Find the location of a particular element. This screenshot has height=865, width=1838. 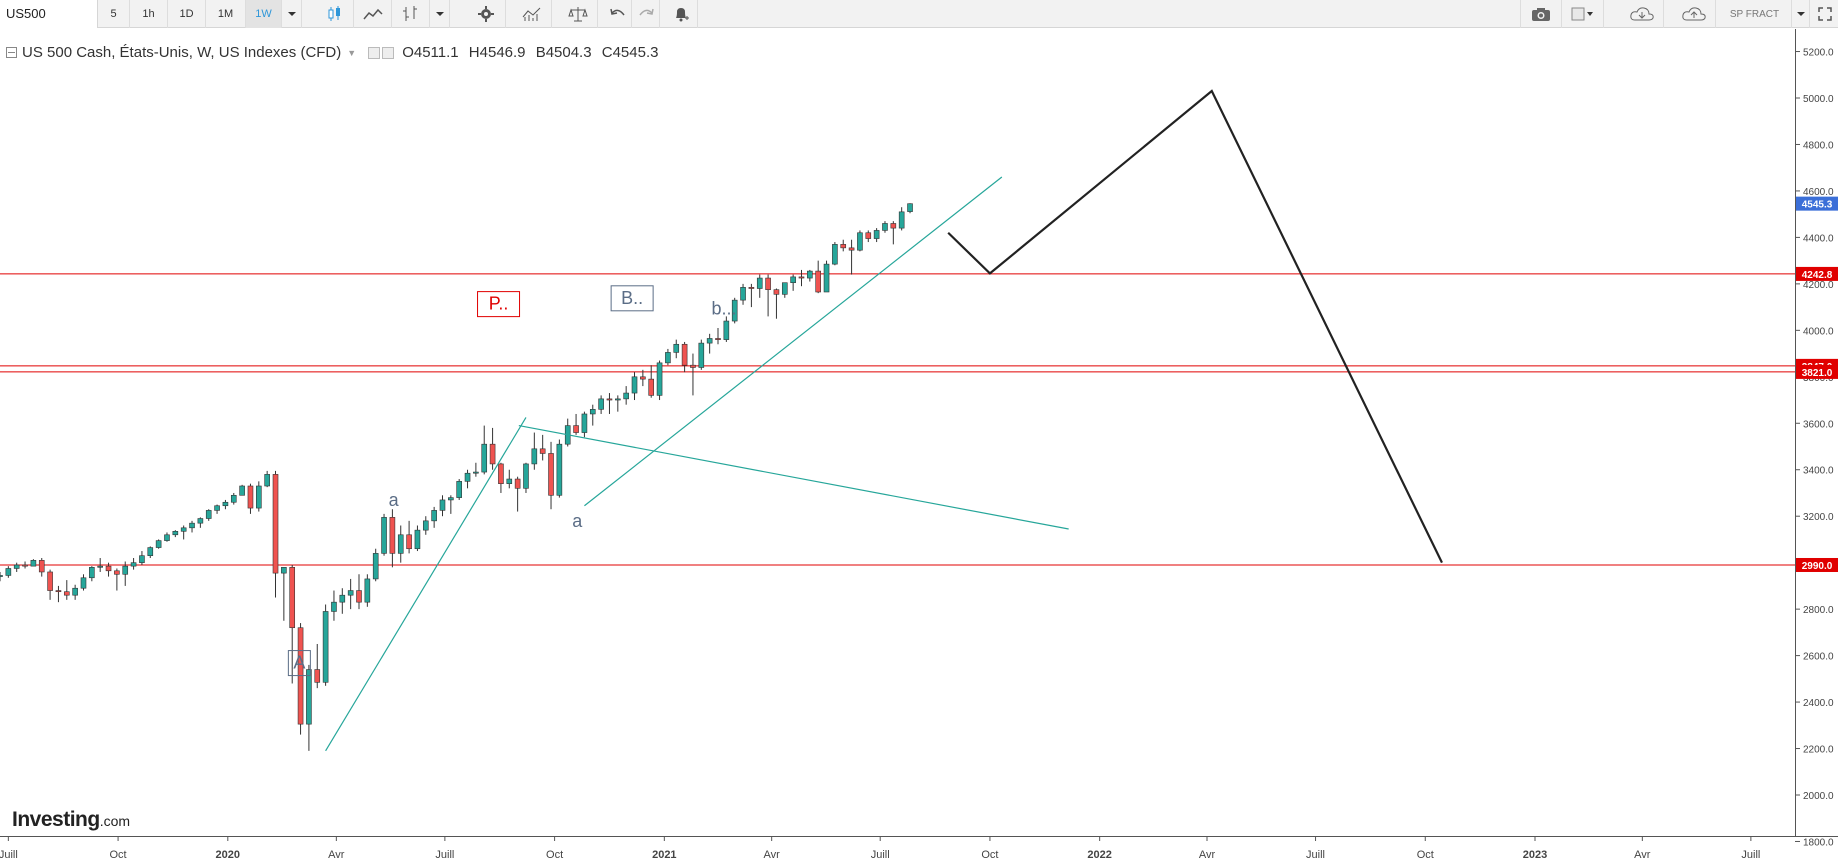

candles-button is located at coordinates (335, 14).